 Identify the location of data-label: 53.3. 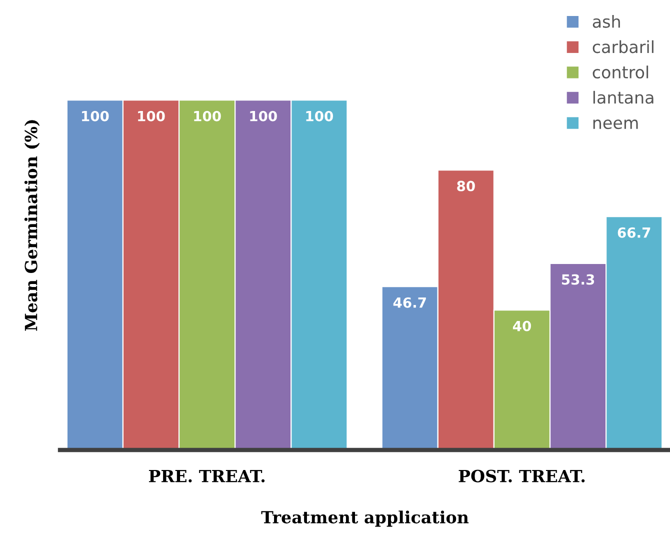
(578, 279).